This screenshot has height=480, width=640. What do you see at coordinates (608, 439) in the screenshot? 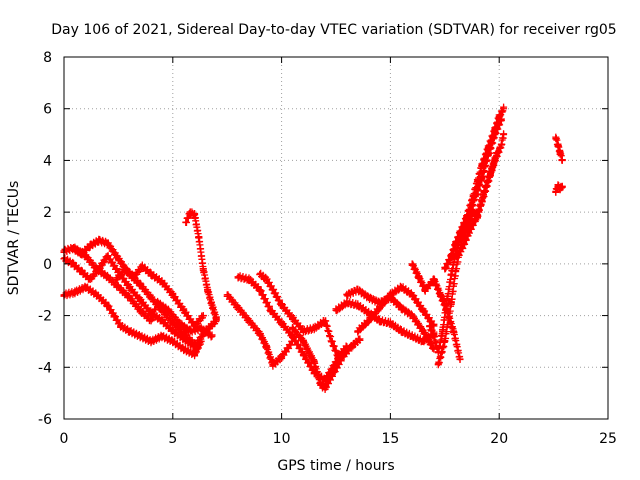
I see `x-tick-label: 25` at bounding box center [608, 439].